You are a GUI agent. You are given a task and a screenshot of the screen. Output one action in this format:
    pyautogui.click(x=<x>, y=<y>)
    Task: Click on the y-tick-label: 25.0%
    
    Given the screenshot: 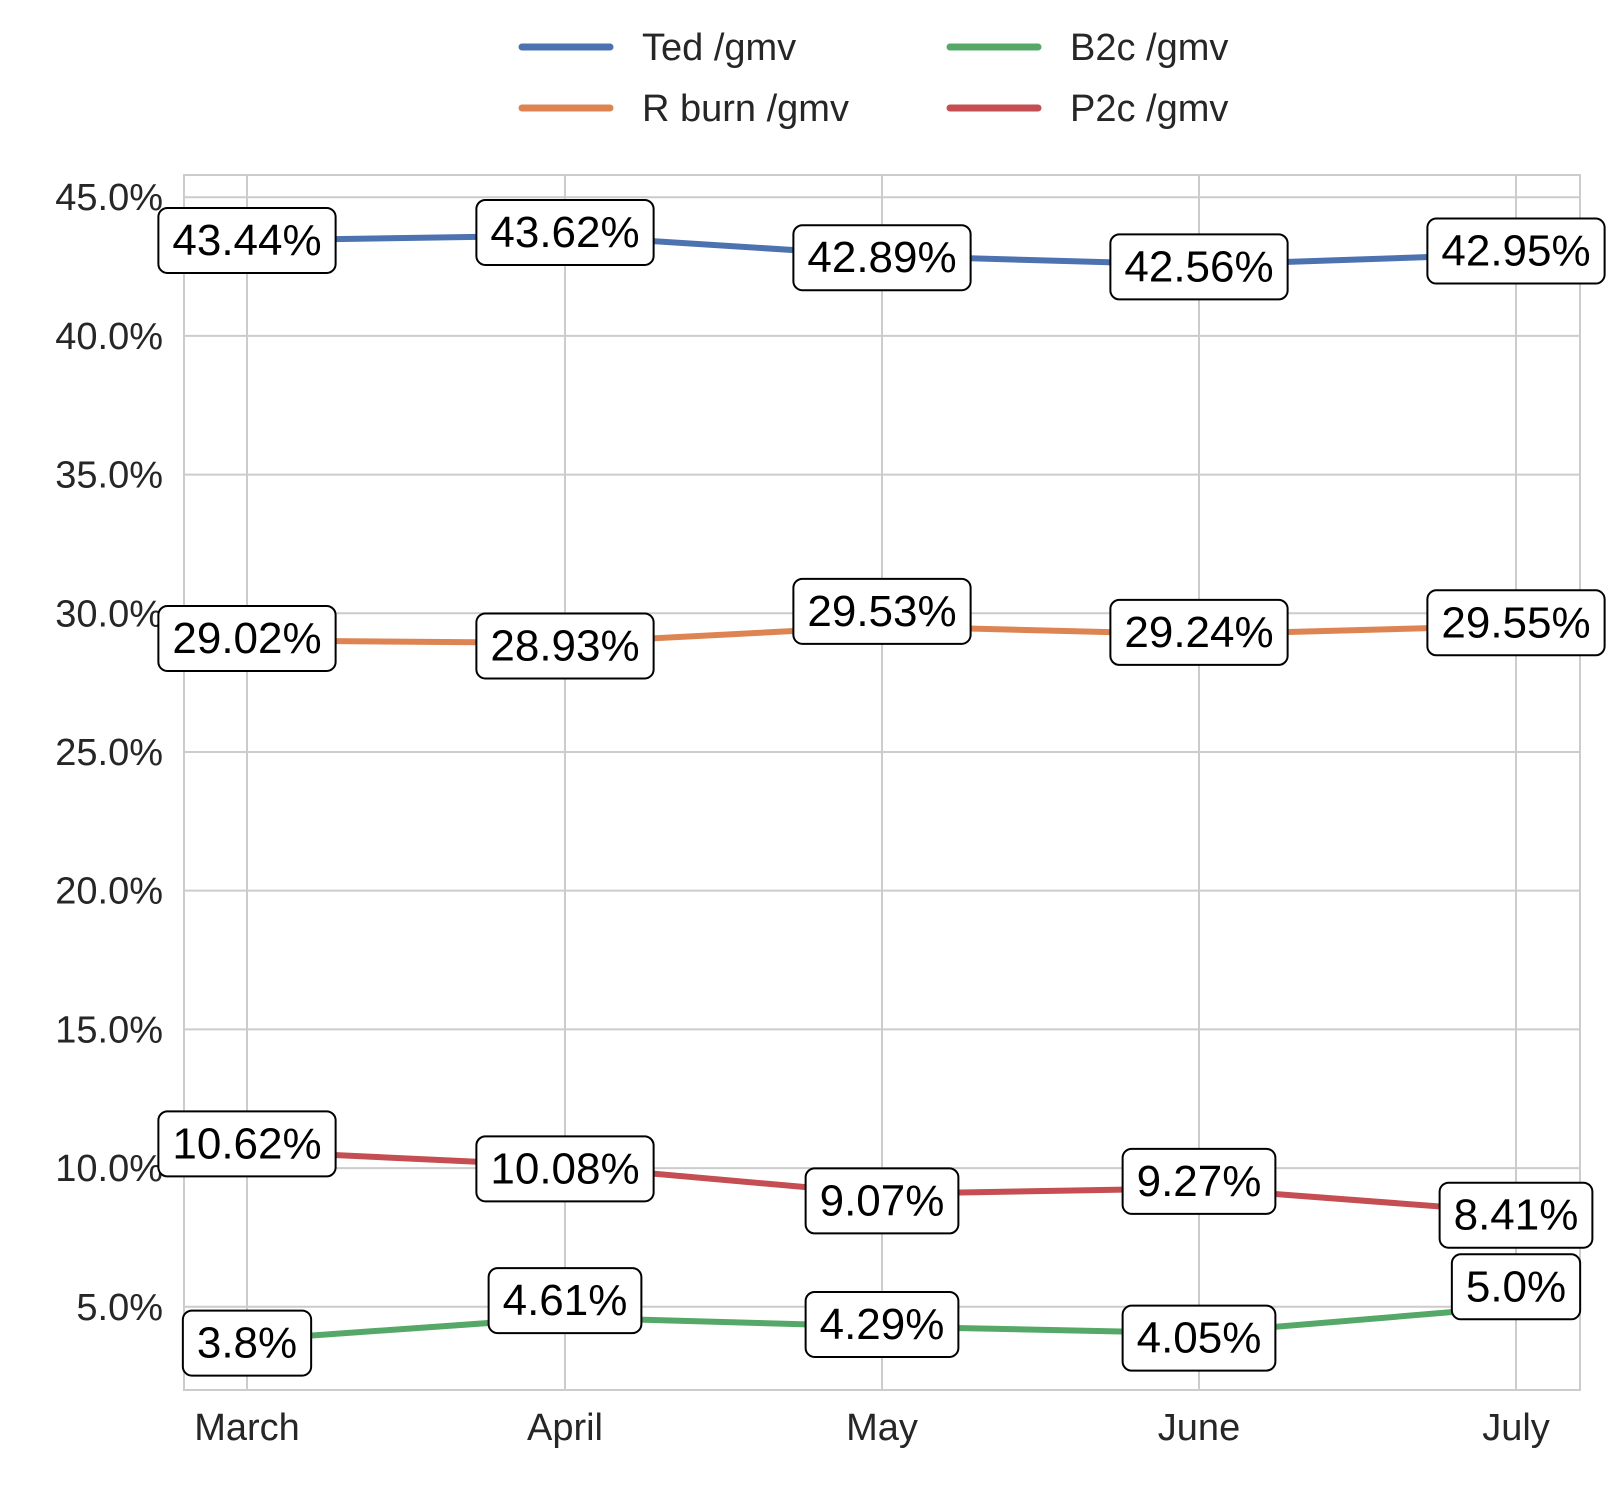 What is the action you would take?
    pyautogui.click(x=109, y=753)
    